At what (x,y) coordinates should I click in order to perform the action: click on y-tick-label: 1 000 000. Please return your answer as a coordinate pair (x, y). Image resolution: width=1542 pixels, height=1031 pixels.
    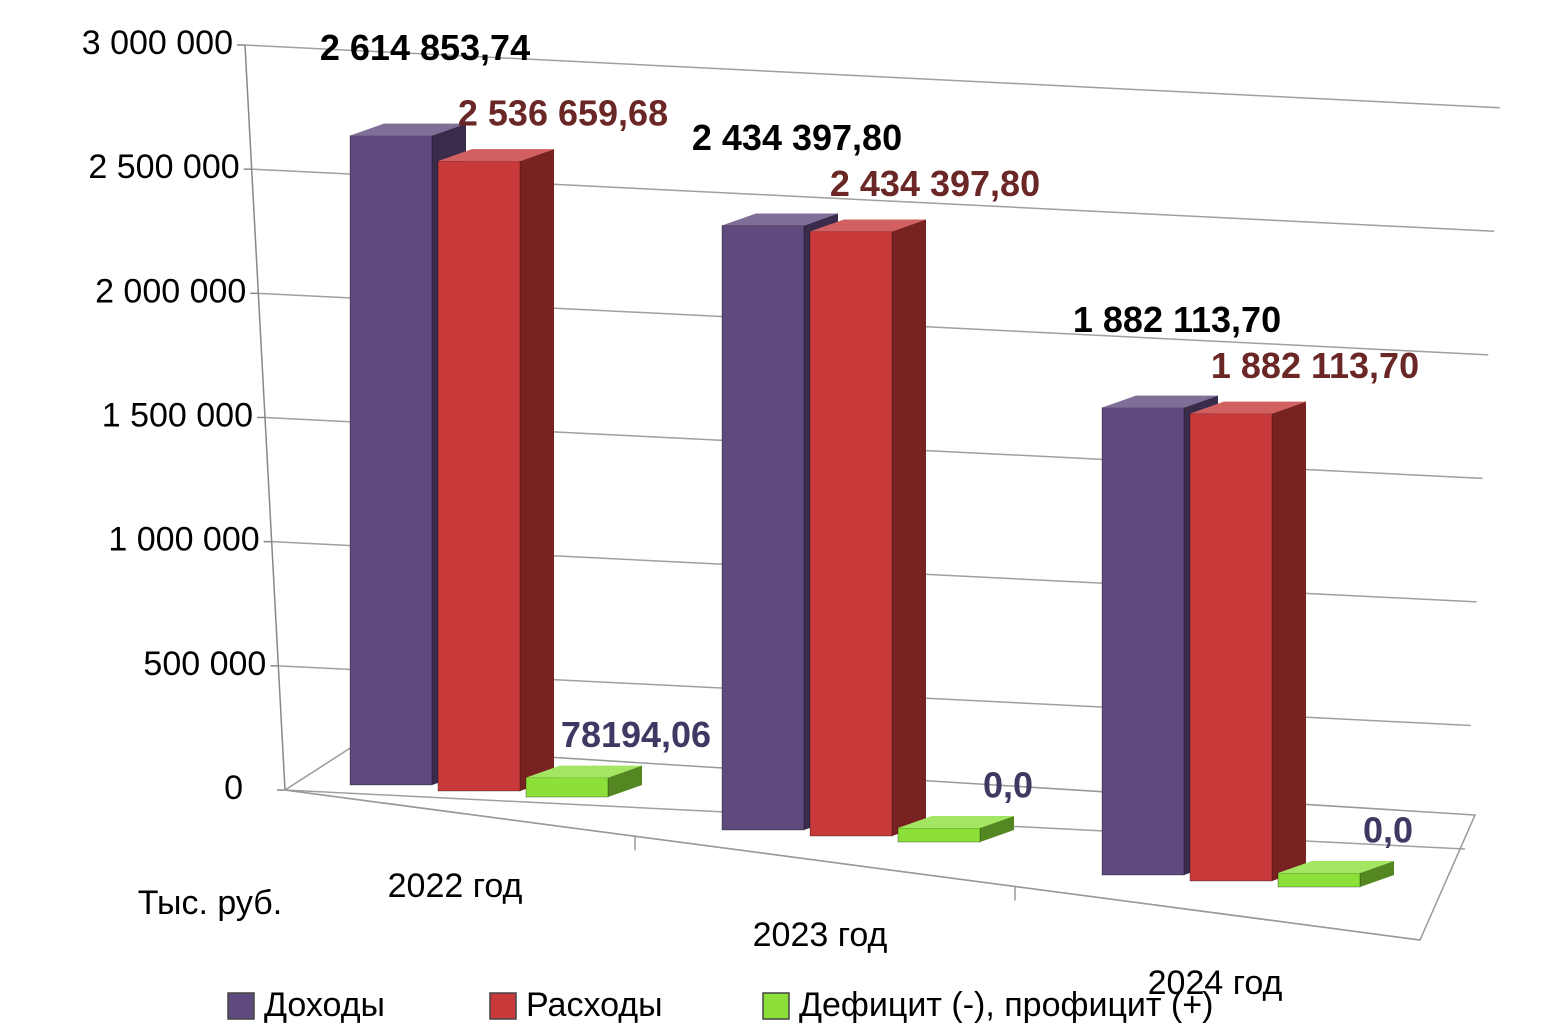
    Looking at the image, I should click on (183, 540).